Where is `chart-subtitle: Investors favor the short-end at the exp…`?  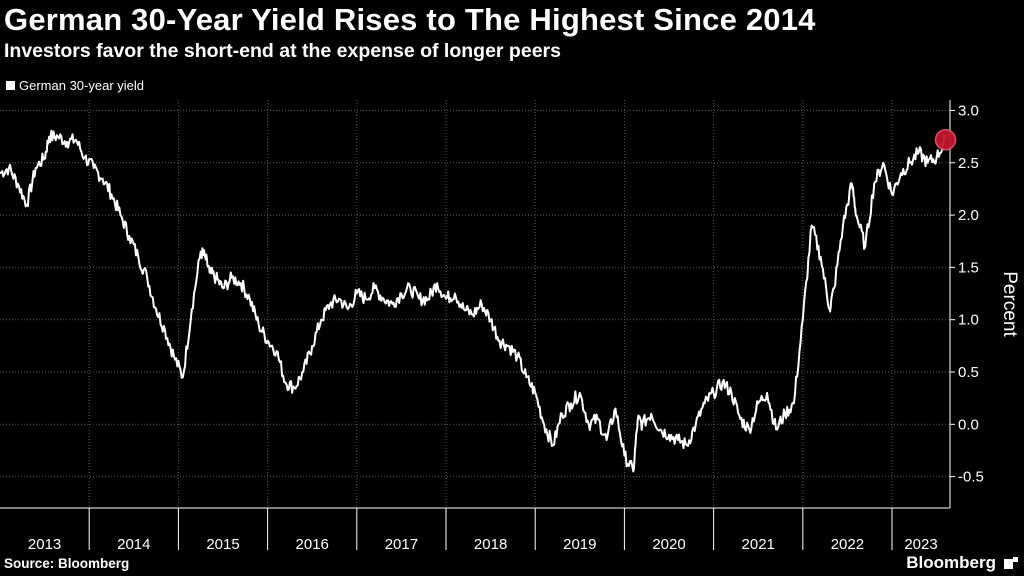 chart-subtitle: Investors favor the short-end at the exp… is located at coordinates (282, 51).